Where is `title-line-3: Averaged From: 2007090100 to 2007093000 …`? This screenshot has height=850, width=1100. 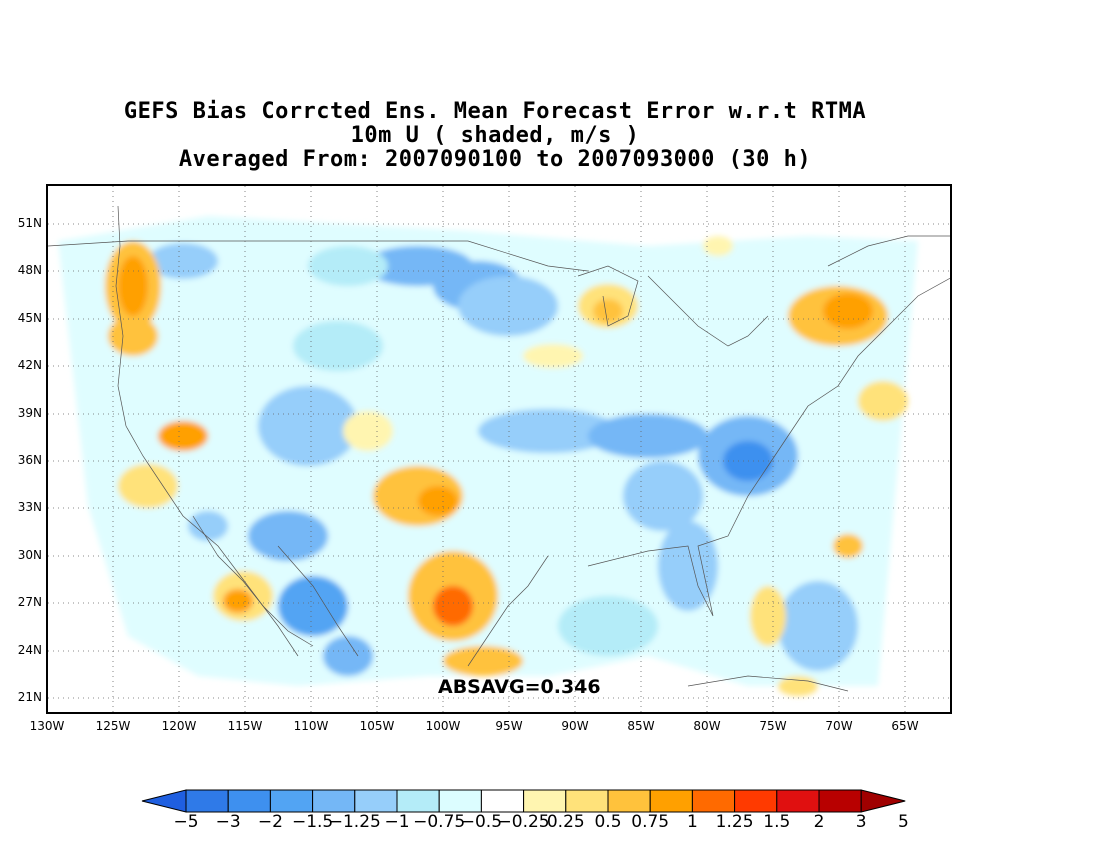 title-line-3: Averaged From: 2007090100 to 2007093000 … is located at coordinates (495, 159).